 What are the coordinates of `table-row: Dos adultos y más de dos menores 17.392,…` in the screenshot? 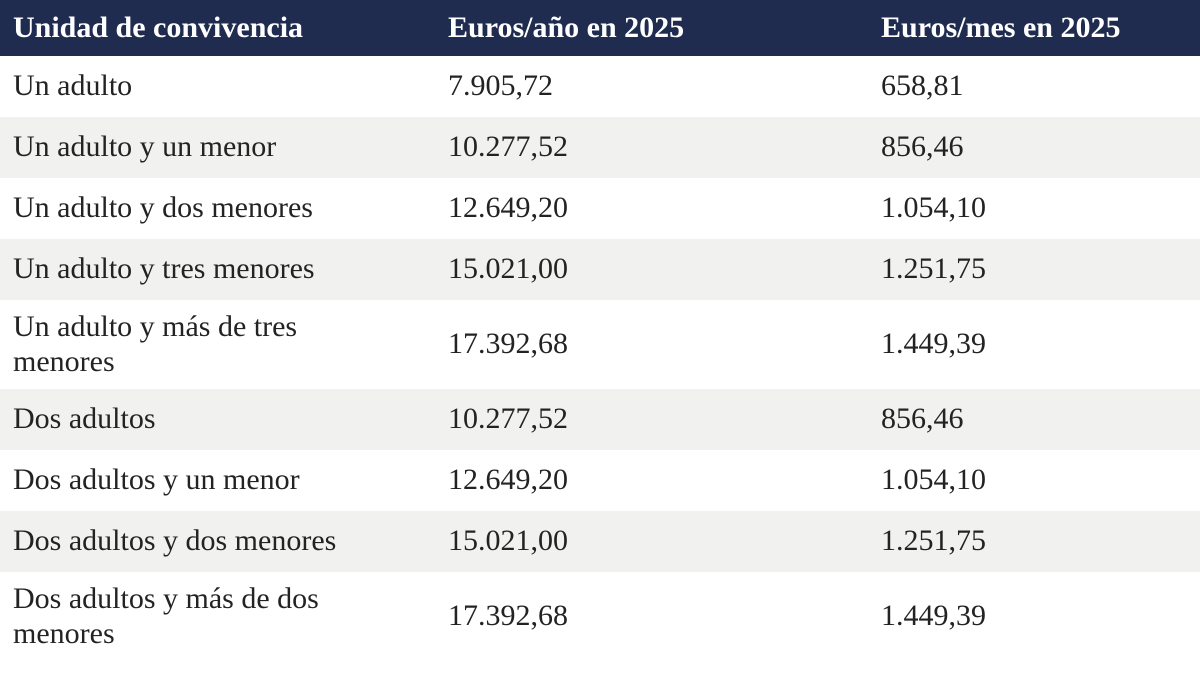 It's located at (600, 616).